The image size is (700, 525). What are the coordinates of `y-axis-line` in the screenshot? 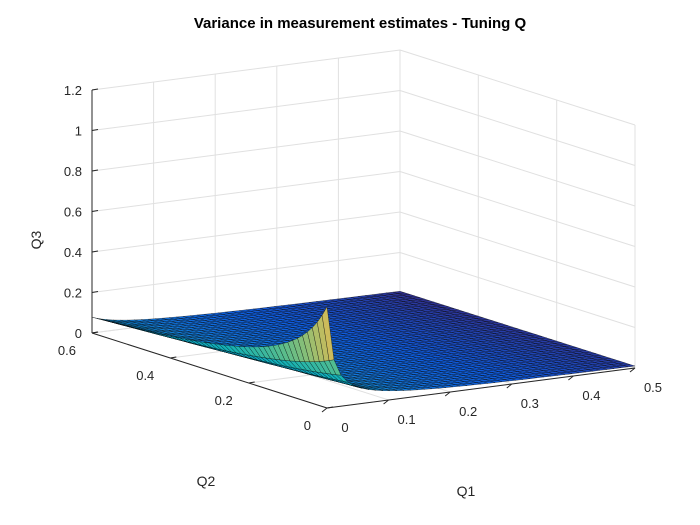 It's located at (209, 370).